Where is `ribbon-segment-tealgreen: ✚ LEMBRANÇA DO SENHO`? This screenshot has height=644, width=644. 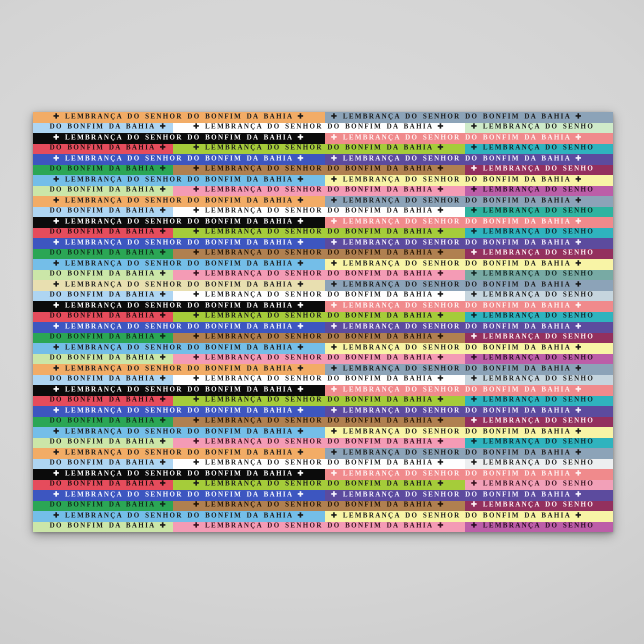 ribbon-segment-tealgreen: ✚ LEMBRANÇA DO SENHO is located at coordinates (539, 211).